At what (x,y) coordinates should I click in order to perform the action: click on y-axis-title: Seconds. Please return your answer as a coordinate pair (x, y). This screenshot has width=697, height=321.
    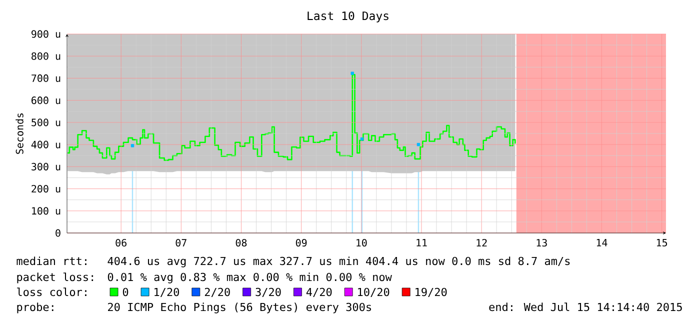
    Looking at the image, I should click on (20, 133).